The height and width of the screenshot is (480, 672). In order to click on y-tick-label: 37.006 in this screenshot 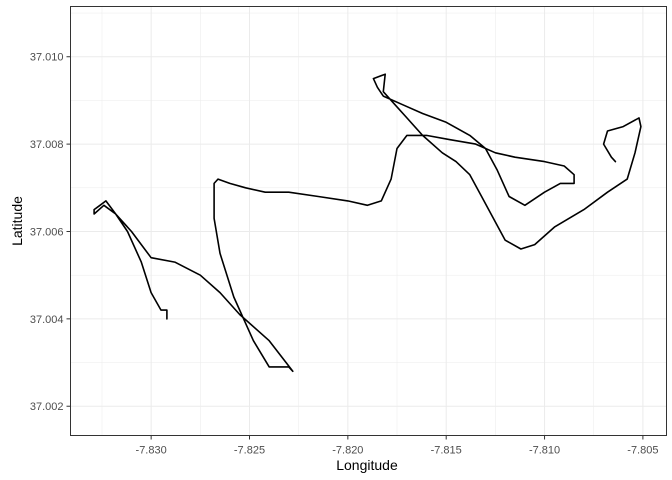, I will do `click(47, 232)`.